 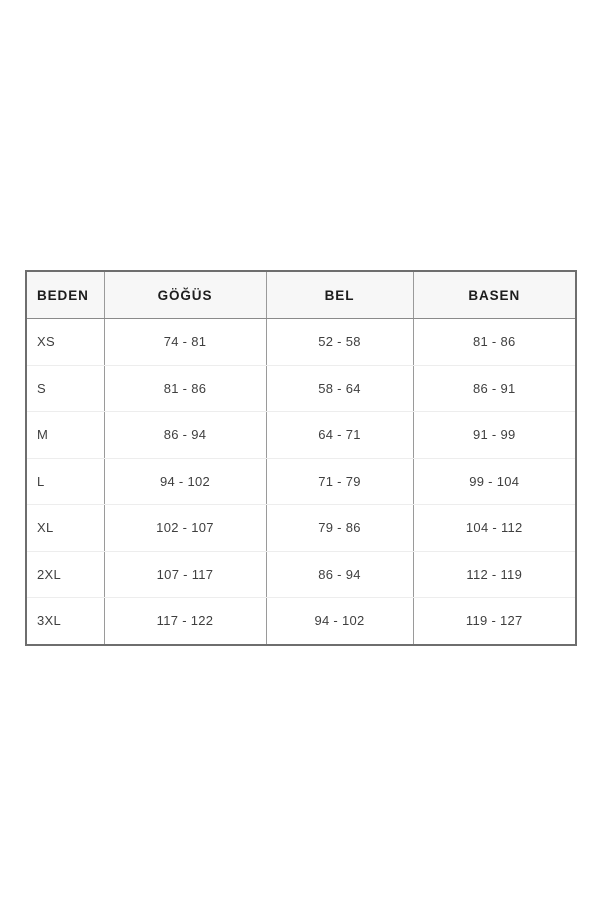 What do you see at coordinates (185, 621) in the screenshot?
I see `cell-chest: 117 - 122` at bounding box center [185, 621].